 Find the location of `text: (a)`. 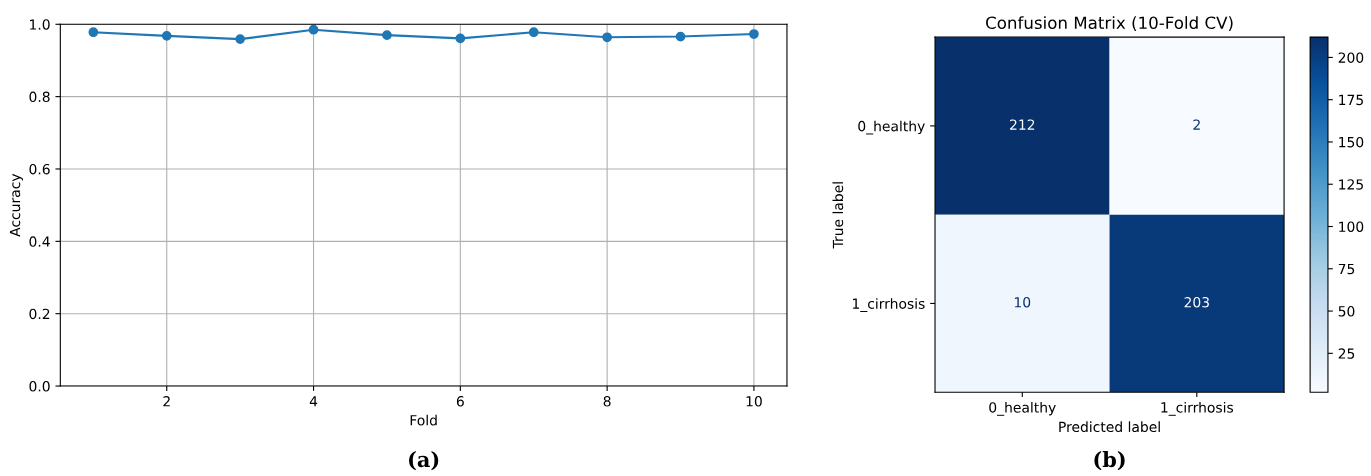

text: (a) is located at coordinates (424, 461).